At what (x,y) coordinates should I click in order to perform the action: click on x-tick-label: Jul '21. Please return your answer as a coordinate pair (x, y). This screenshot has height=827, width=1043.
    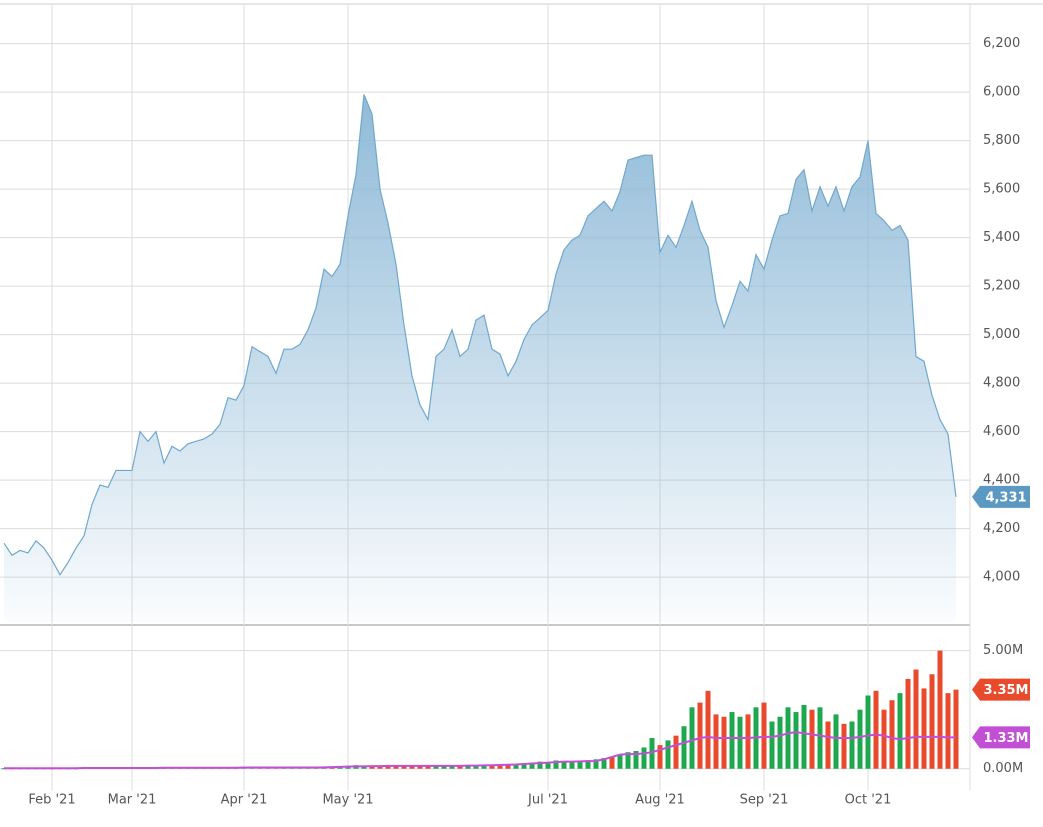
    Looking at the image, I should click on (547, 800).